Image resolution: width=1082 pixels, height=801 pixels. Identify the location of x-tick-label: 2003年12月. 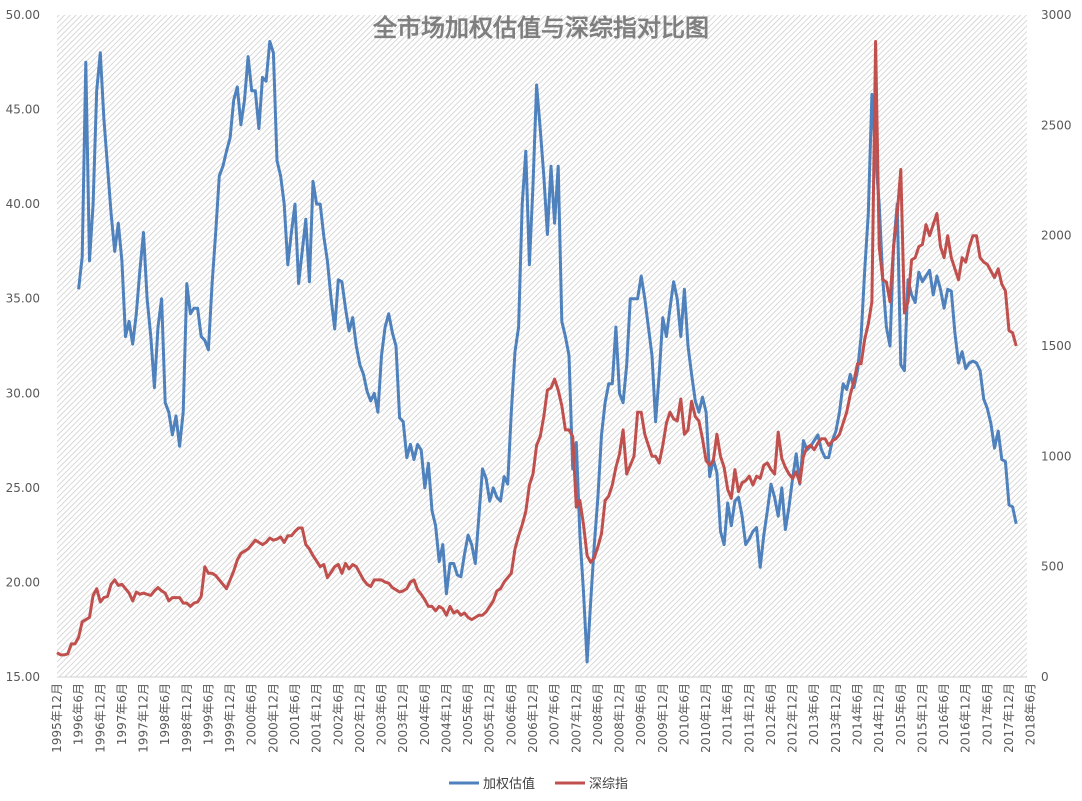
(403, 718).